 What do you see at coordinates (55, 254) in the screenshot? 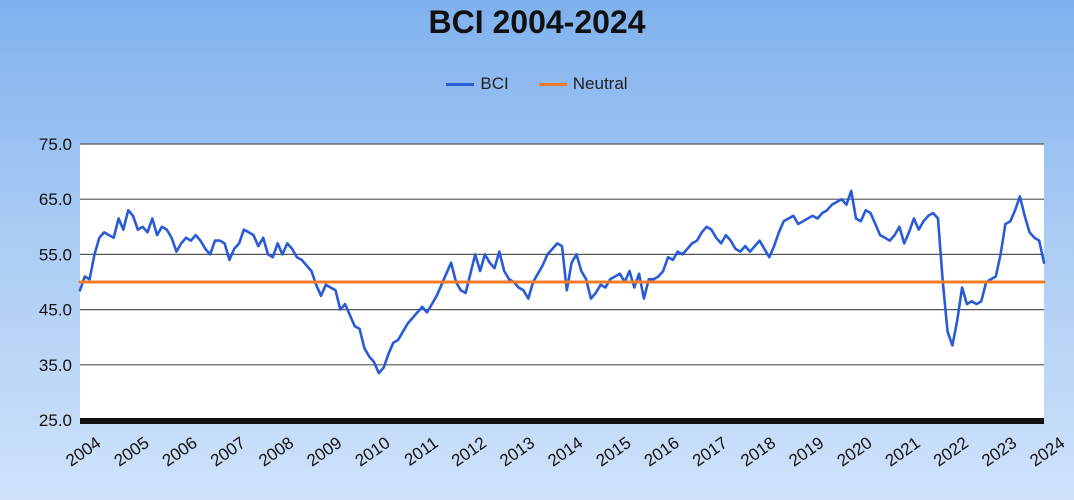
I see `y-tick-label: 55.0` at bounding box center [55, 254].